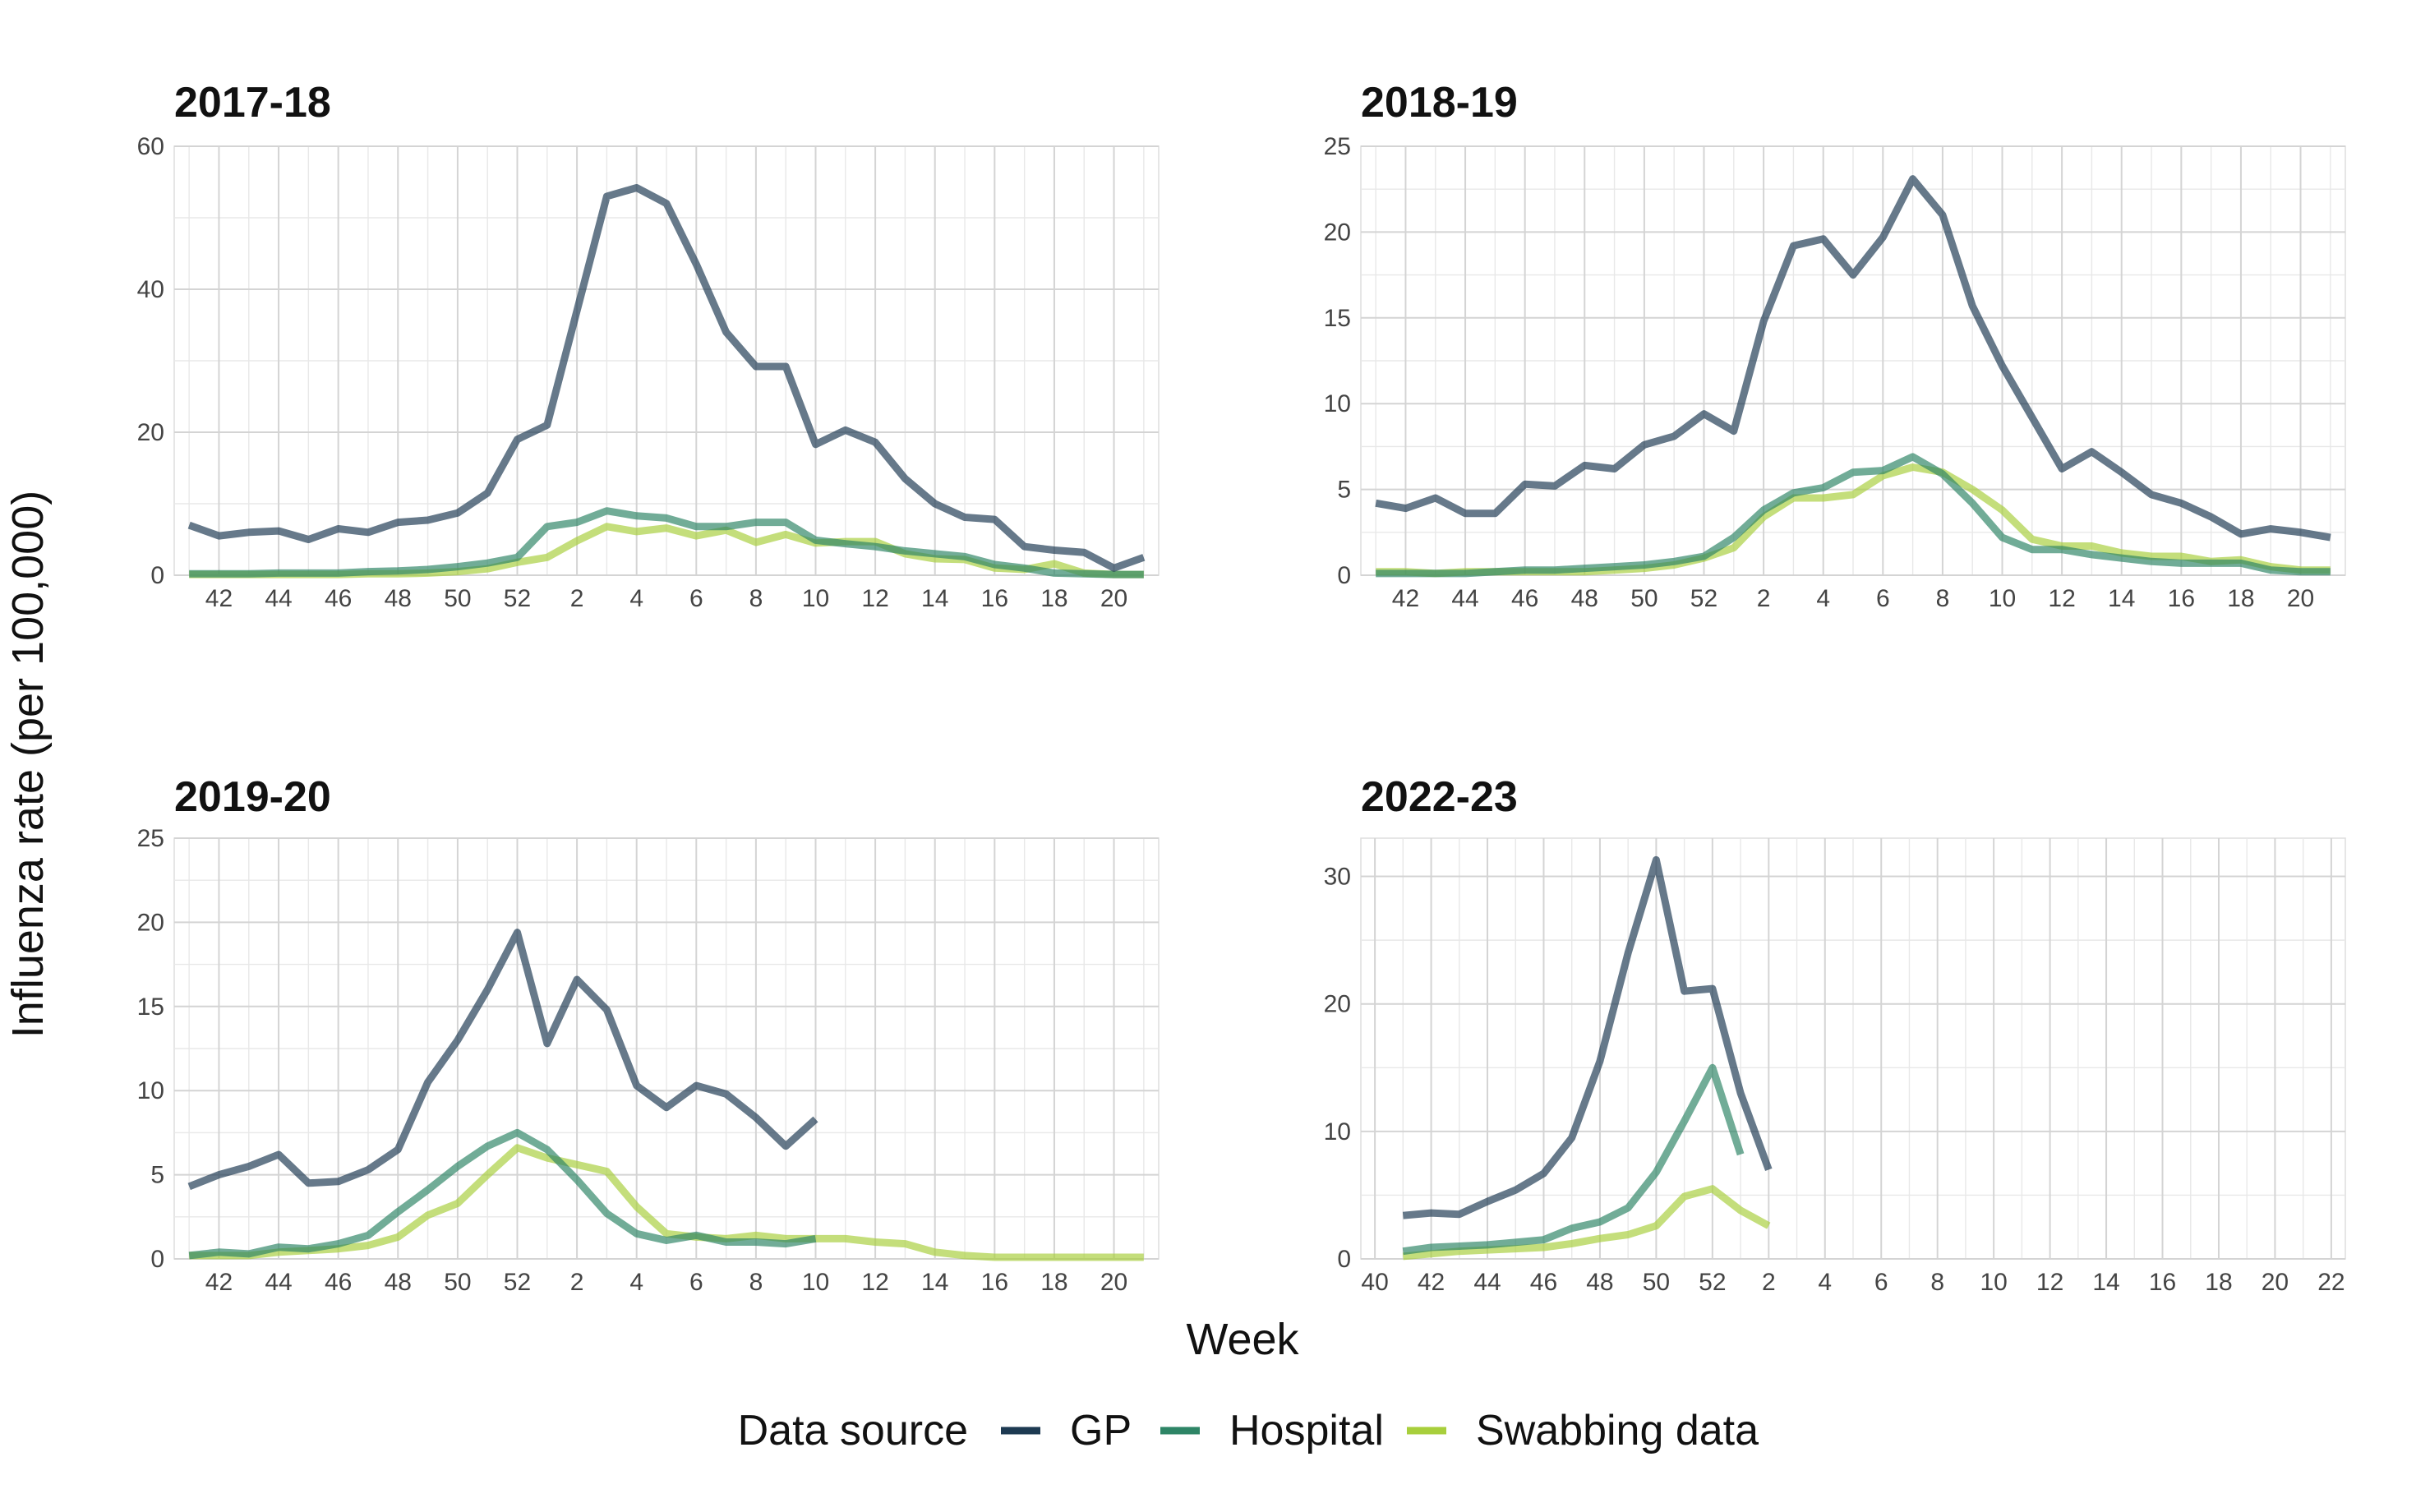  Describe the element at coordinates (2331, 1282) in the screenshot. I see `x-tick-label: 22` at that location.